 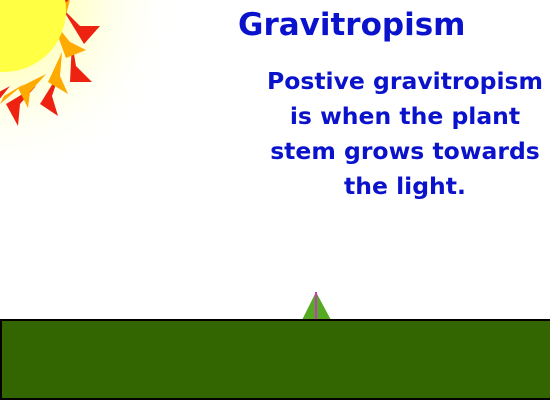 I want to click on sun-icon, so click(x=90, y=80).